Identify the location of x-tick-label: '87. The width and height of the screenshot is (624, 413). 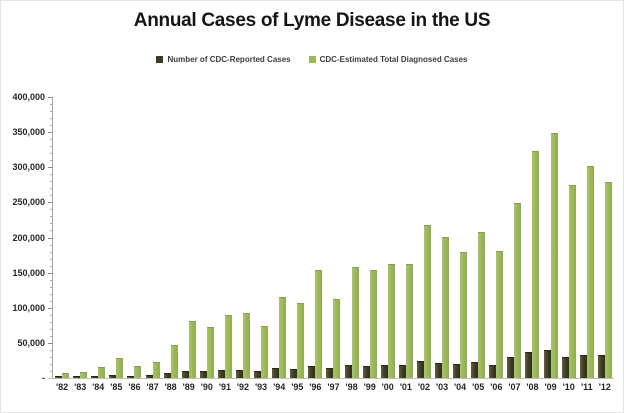
(152, 387).